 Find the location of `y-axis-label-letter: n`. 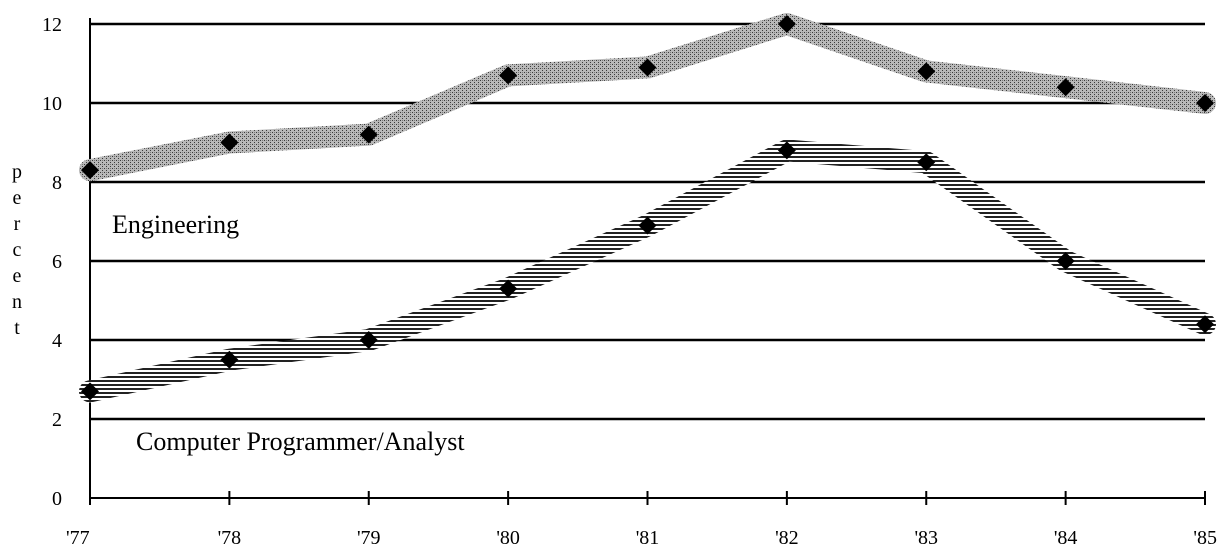

y-axis-label-letter: n is located at coordinates (17, 302).